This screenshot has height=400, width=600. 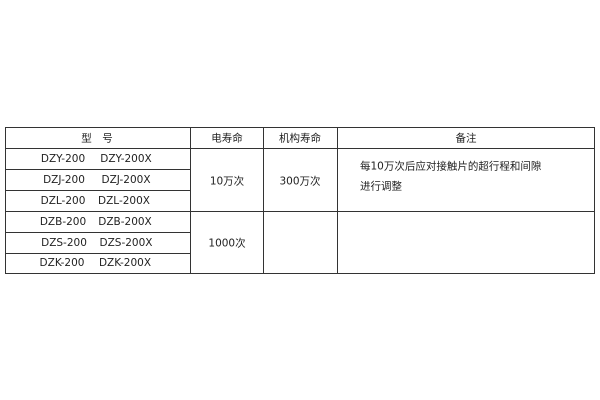 I want to click on model-cell: DZL-200, so click(x=63, y=201).